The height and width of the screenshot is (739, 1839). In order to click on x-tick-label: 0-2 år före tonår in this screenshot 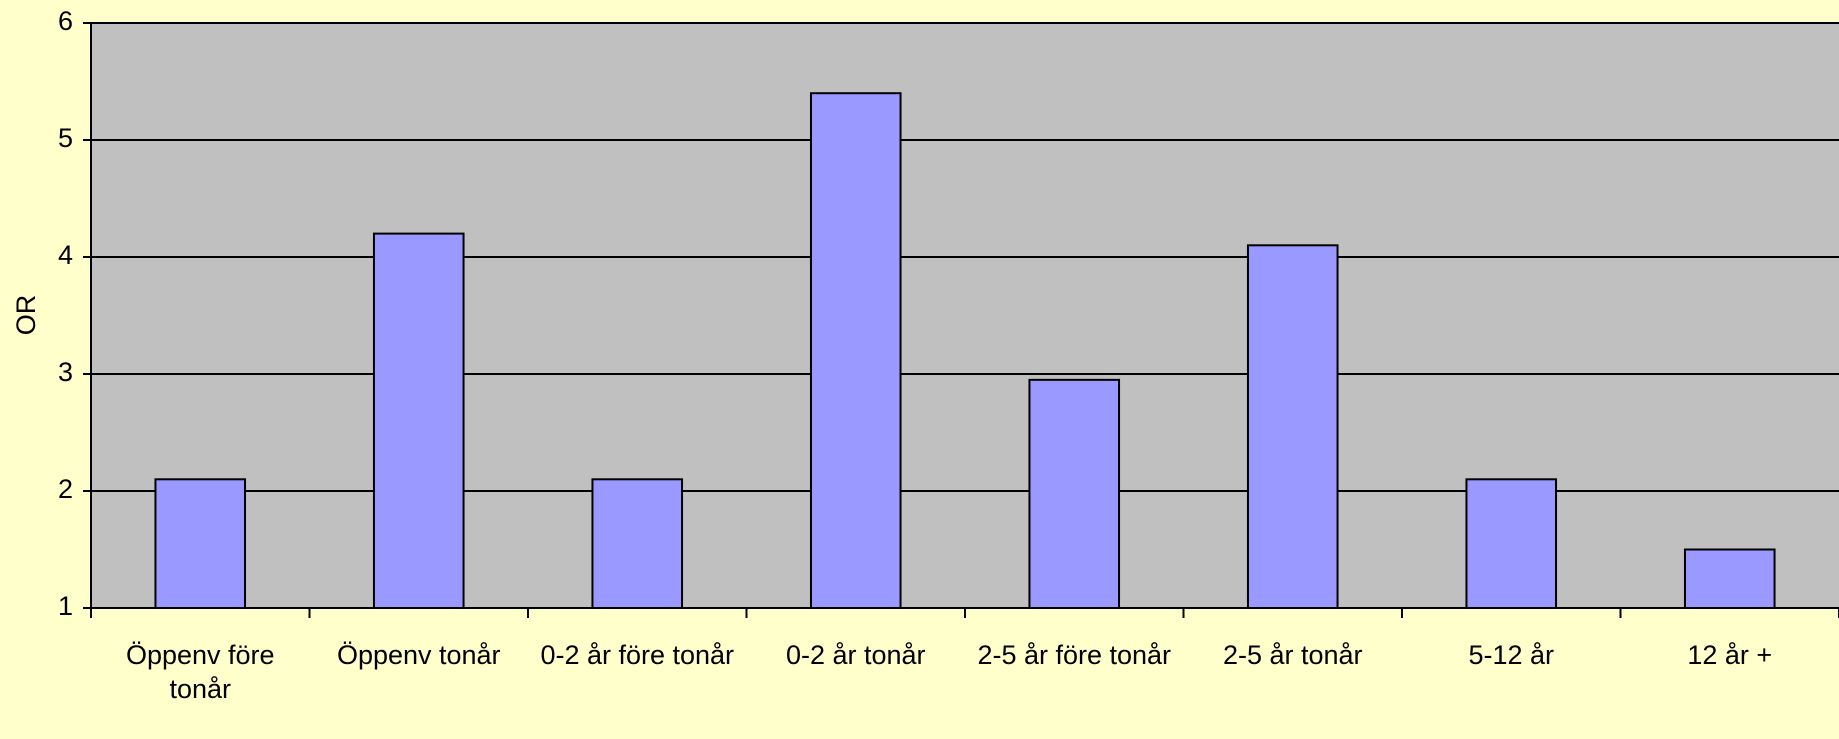, I will do `click(637, 655)`.